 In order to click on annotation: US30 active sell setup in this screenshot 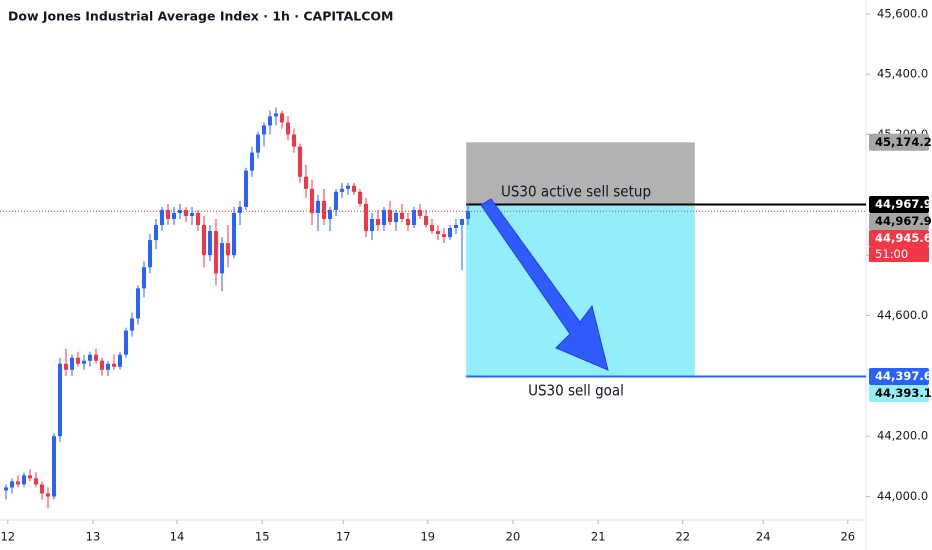, I will do `click(576, 191)`.